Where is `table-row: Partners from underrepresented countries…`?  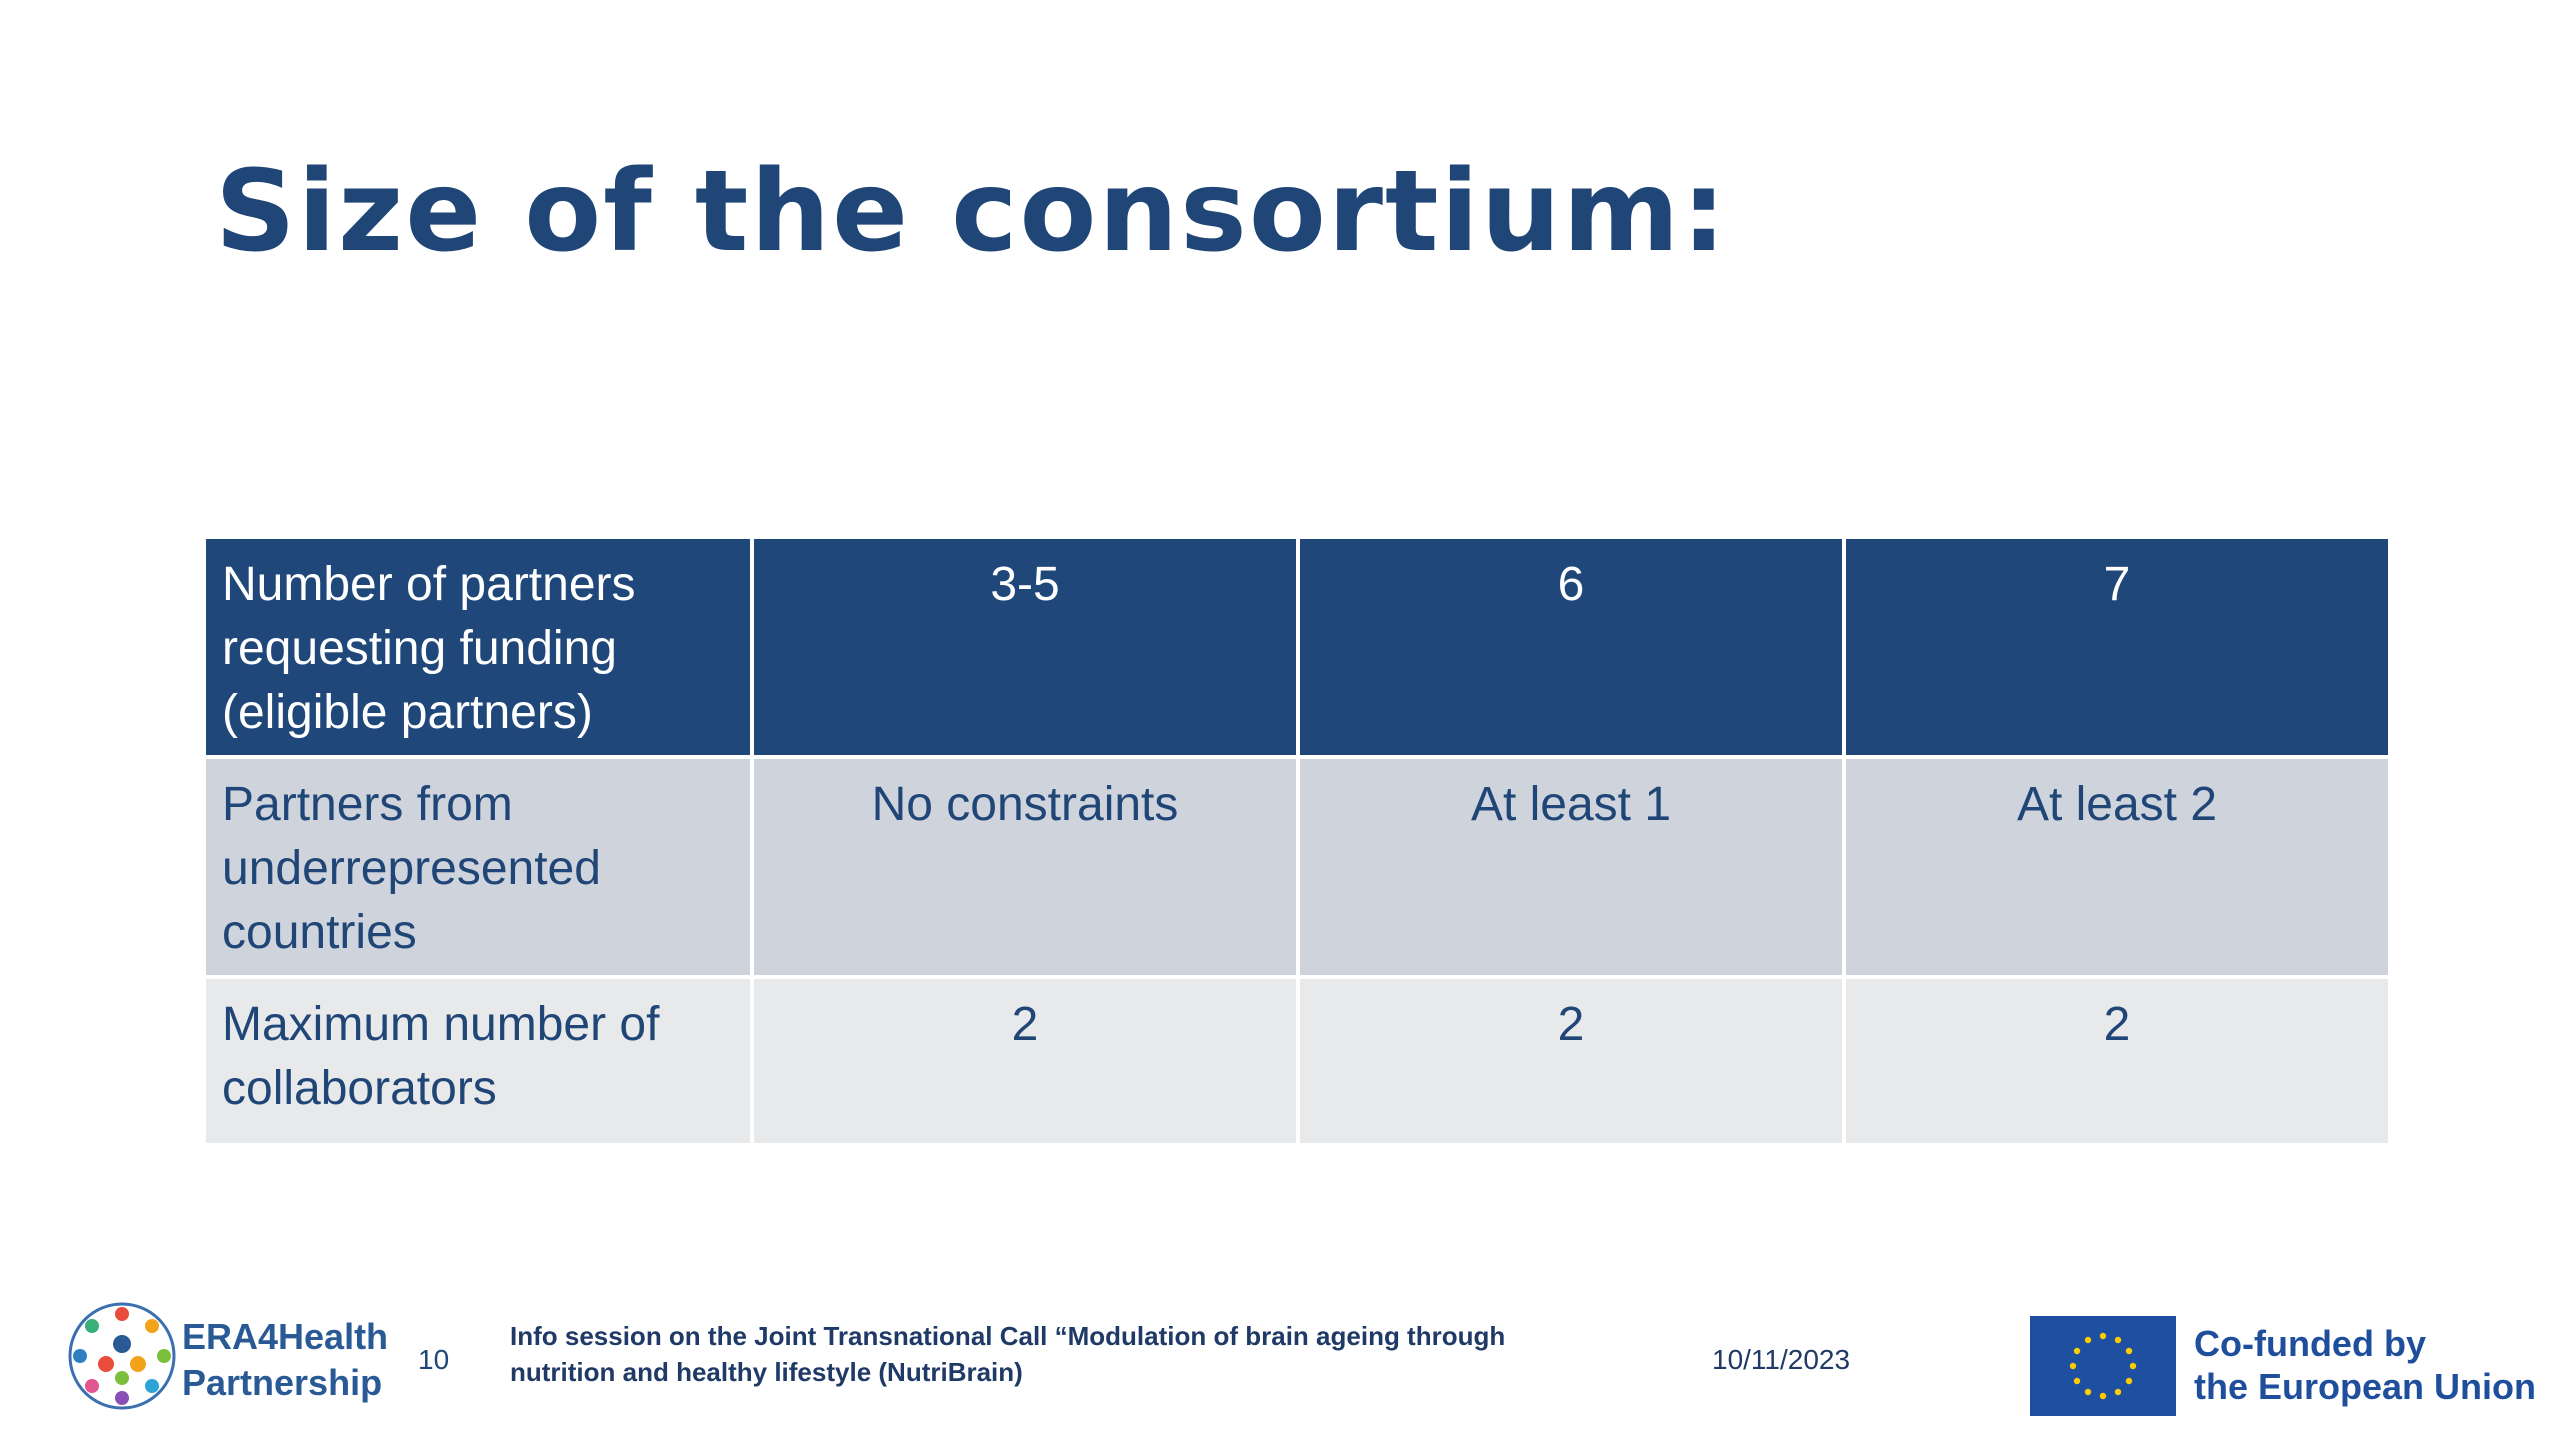
table-row: Partners from underrepresented countries… is located at coordinates (1297, 867).